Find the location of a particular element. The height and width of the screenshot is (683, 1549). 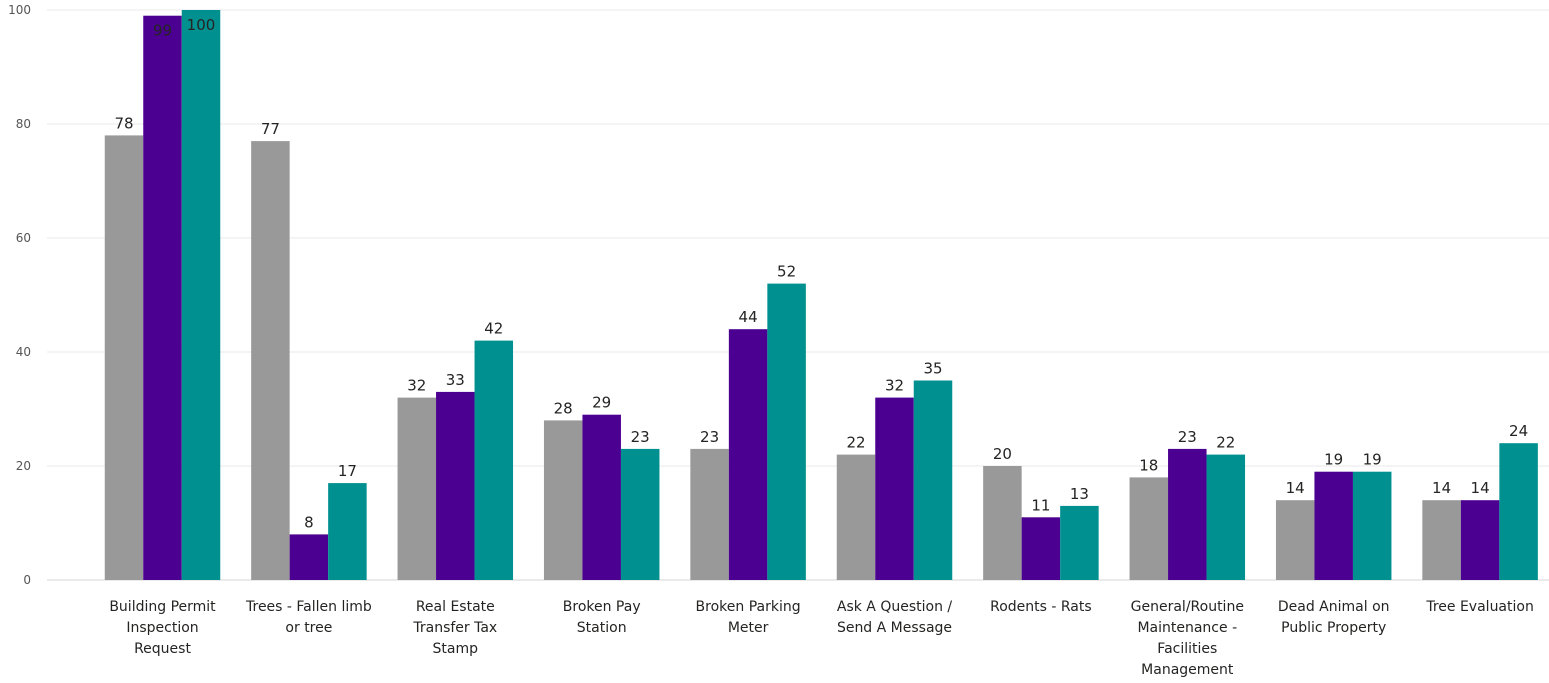

data-label: 100 is located at coordinates (201, 25).